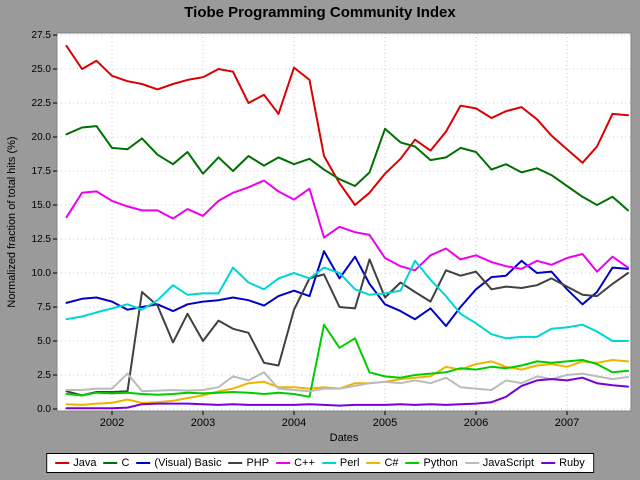 This screenshot has height=480, width=640. I want to click on y-tick-label: 5.0, so click(44, 341).